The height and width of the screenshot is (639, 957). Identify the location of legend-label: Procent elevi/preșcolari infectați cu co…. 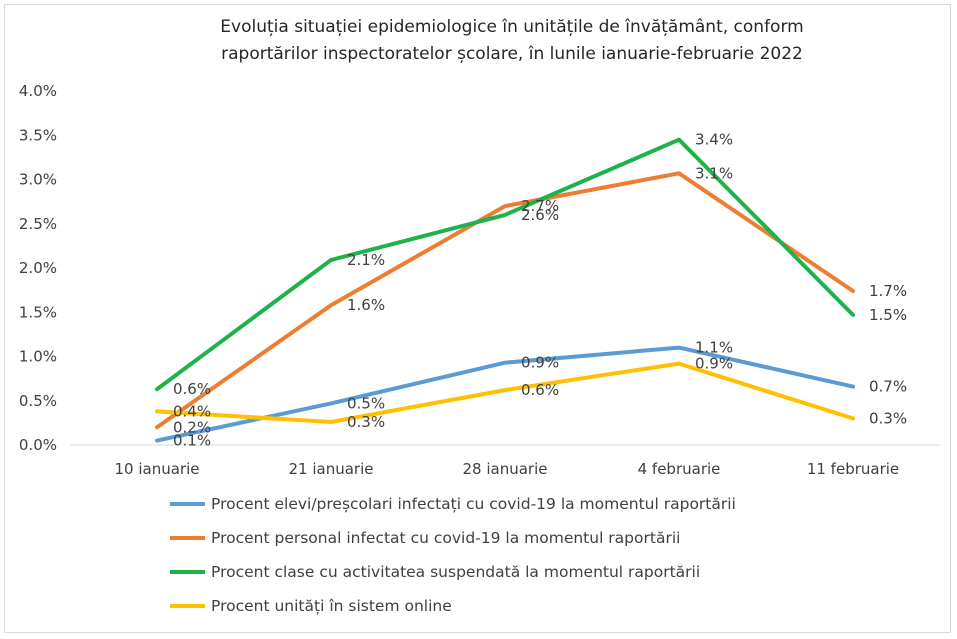
(473, 504).